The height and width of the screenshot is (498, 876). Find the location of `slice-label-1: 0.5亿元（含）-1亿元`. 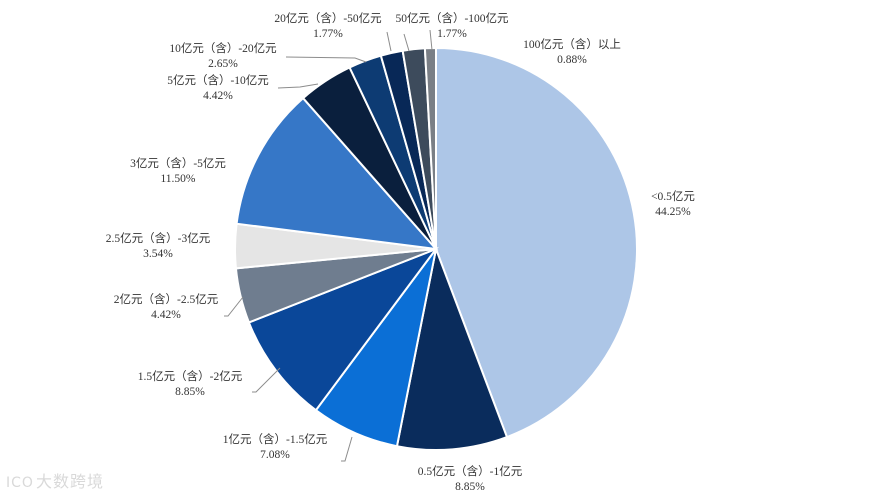

slice-label-1: 0.5亿元（含）-1亿元 is located at coordinates (470, 471).